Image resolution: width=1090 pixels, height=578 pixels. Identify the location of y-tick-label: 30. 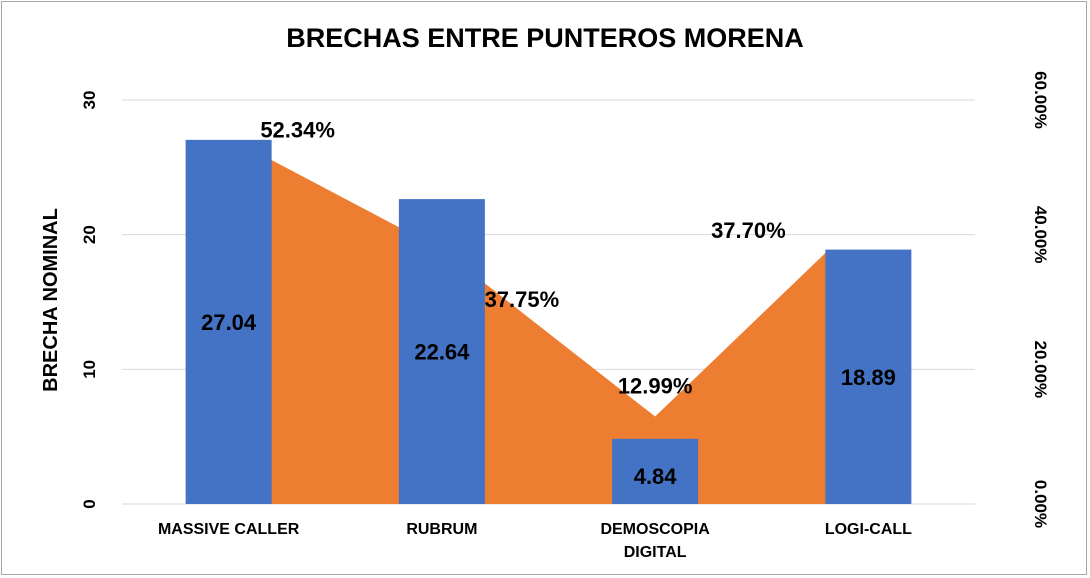
(89, 100).